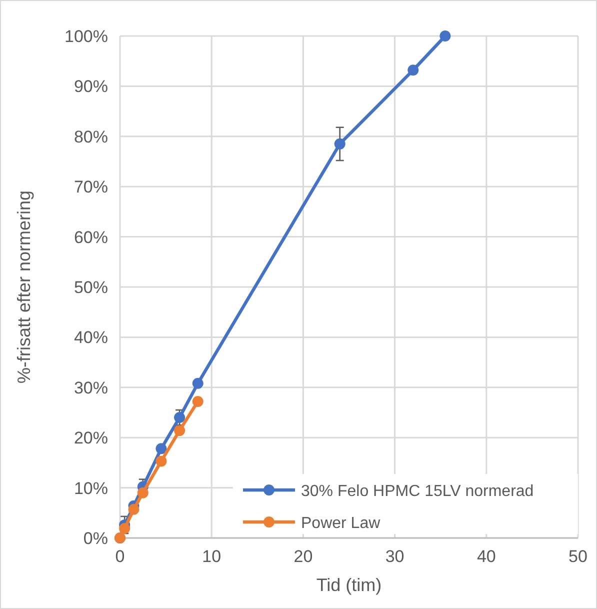  I want to click on y-tick-label: 90%, so click(91, 86).